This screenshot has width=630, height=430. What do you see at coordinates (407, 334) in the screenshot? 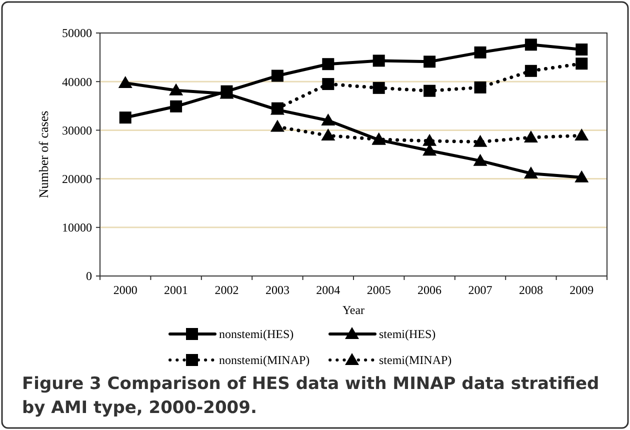
I see `legend-label: stemi(HES)` at bounding box center [407, 334].